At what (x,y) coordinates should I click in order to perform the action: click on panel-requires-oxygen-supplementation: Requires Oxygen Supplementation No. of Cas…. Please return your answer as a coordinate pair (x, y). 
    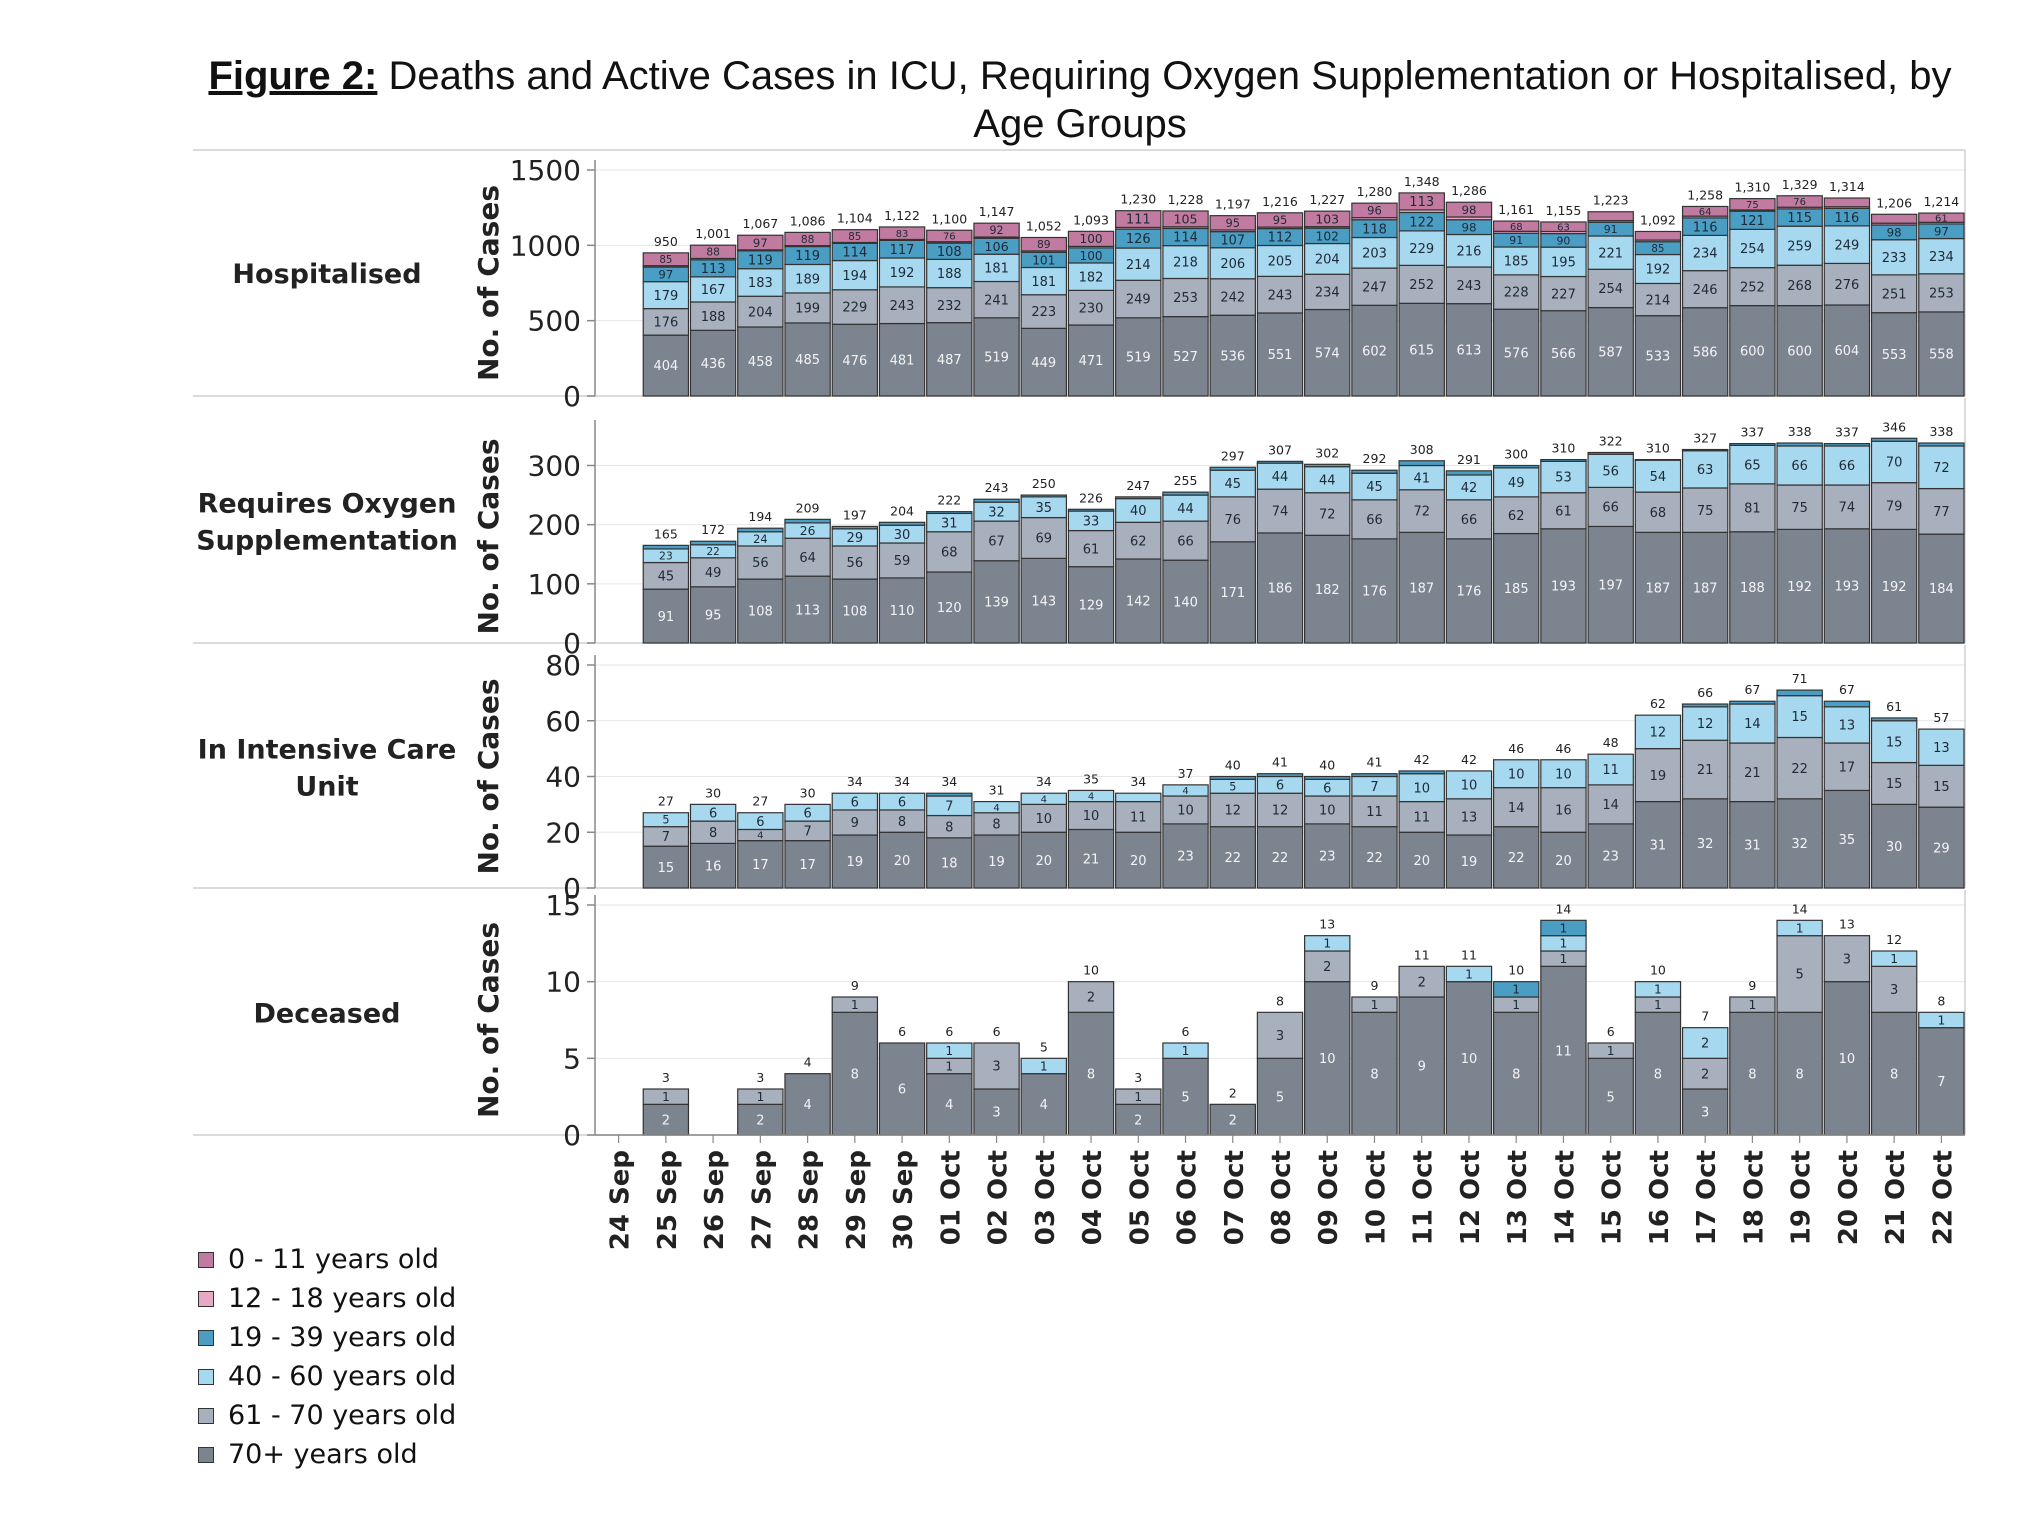
    Looking at the image, I should click on (1081, 529).